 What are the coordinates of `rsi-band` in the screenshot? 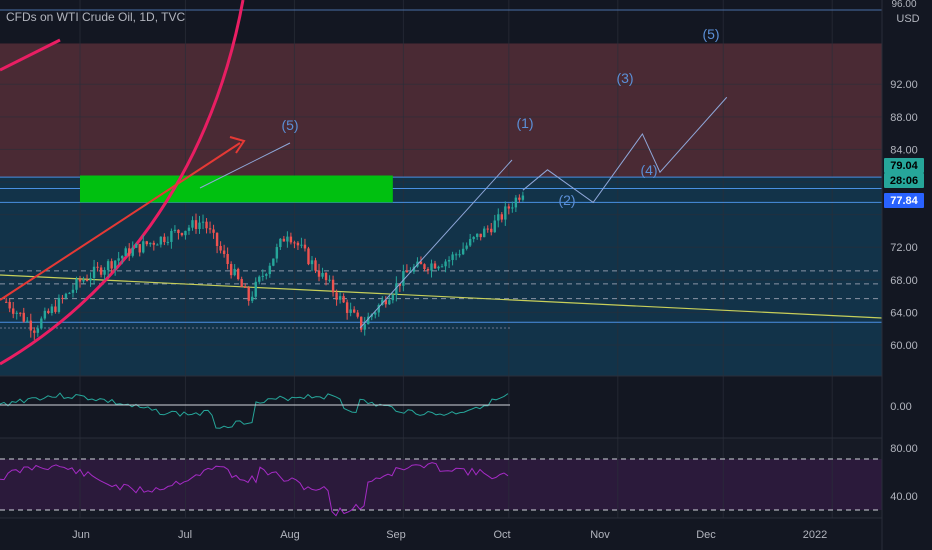 It's located at (441, 484).